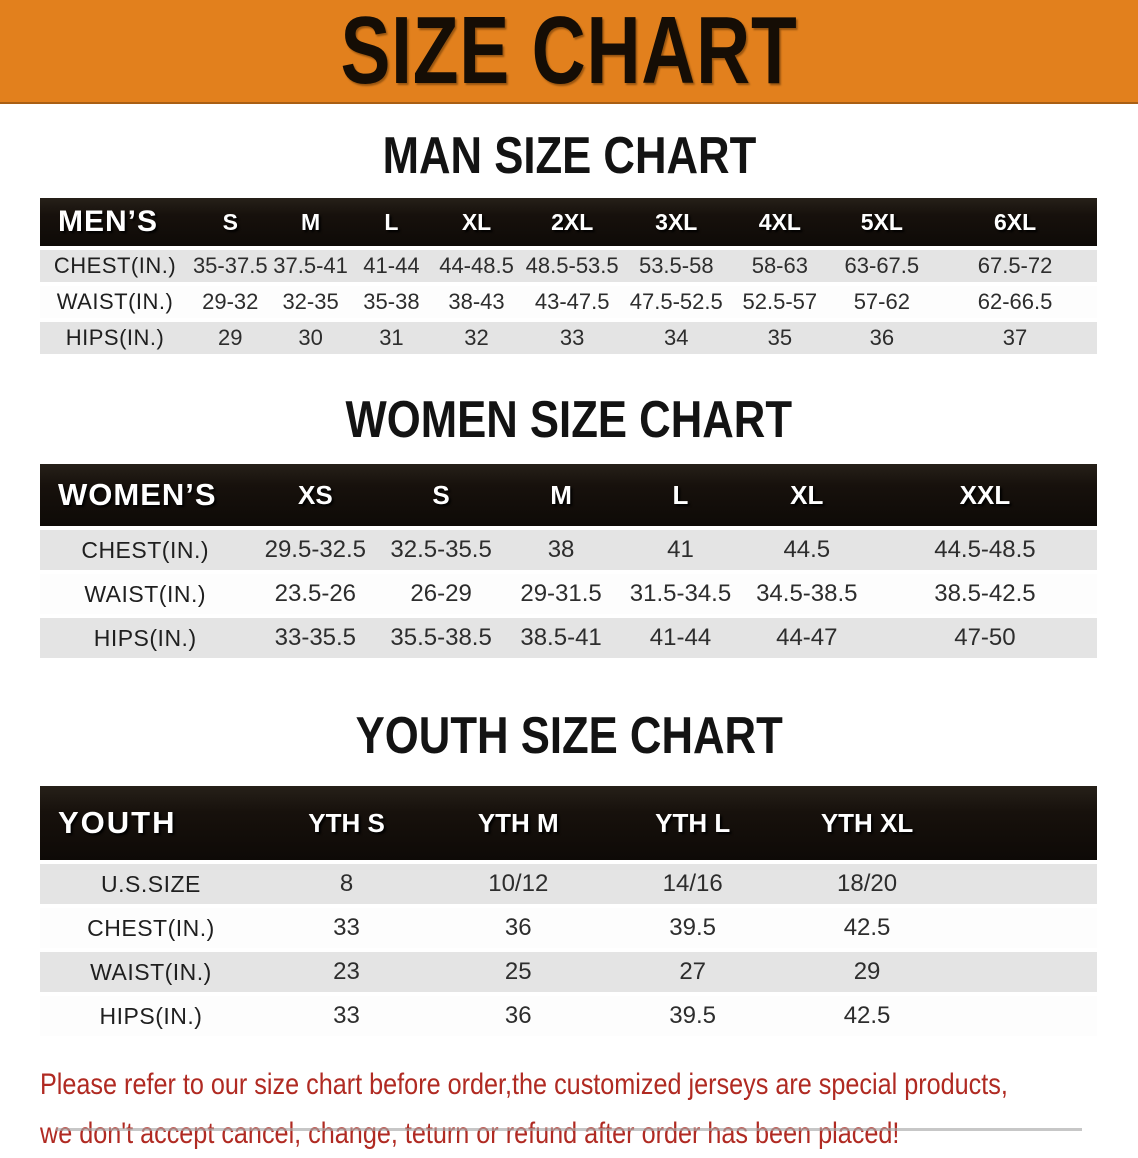 Image resolution: width=1138 pixels, height=1158 pixels. What do you see at coordinates (867, 882) in the screenshot?
I see `youth-u-s-size-yth-xl: 18/20` at bounding box center [867, 882].